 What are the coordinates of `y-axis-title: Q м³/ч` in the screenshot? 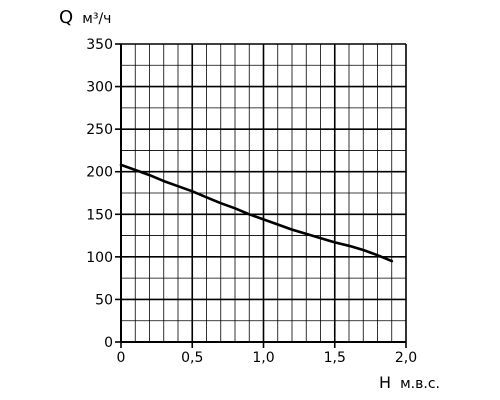 It's located at (85, 17).